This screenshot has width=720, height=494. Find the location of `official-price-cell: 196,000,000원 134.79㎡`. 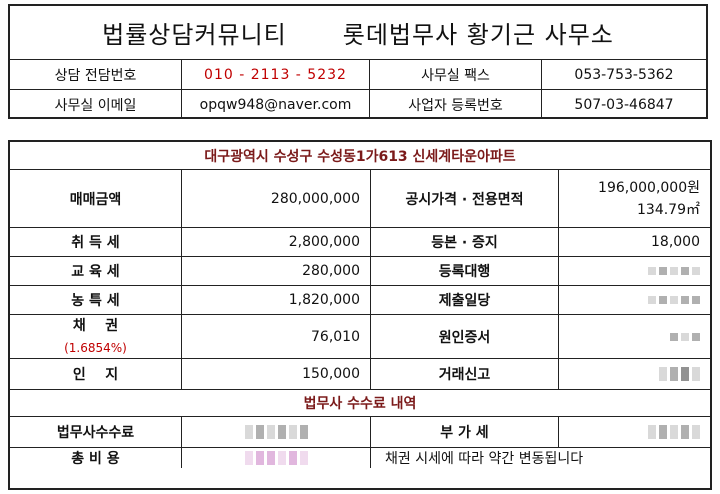

official-price-cell: 196,000,000원 134.79㎡ is located at coordinates (634, 198).